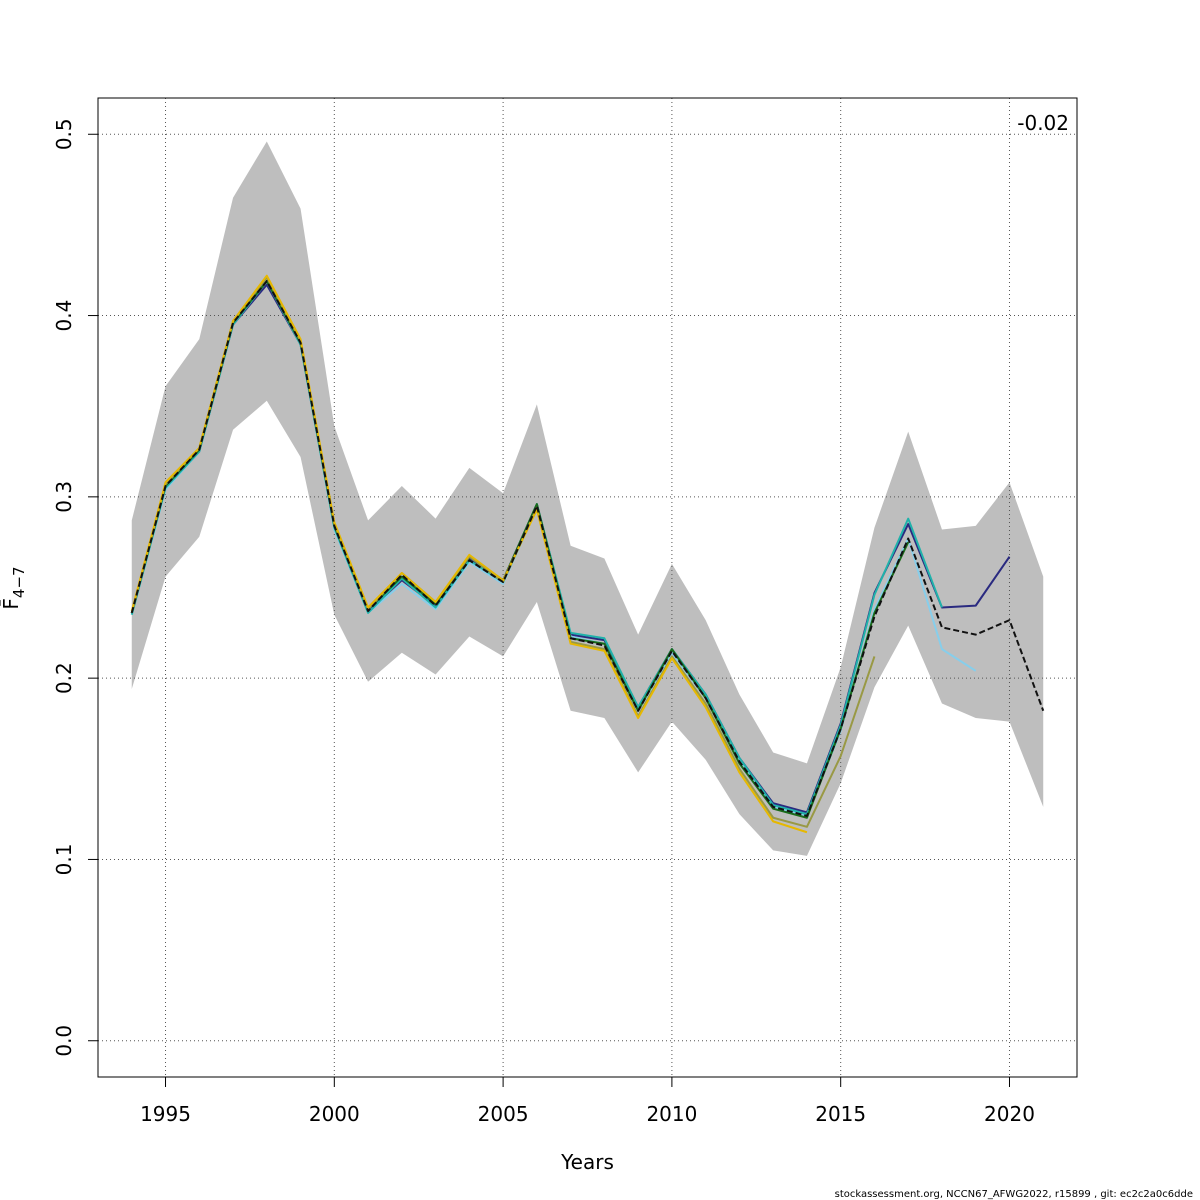 Image resolution: width=1200 pixels, height=1200 pixels. What do you see at coordinates (19, 582) in the screenshot?
I see `y-axis-title-subscript: 4−7` at bounding box center [19, 582].